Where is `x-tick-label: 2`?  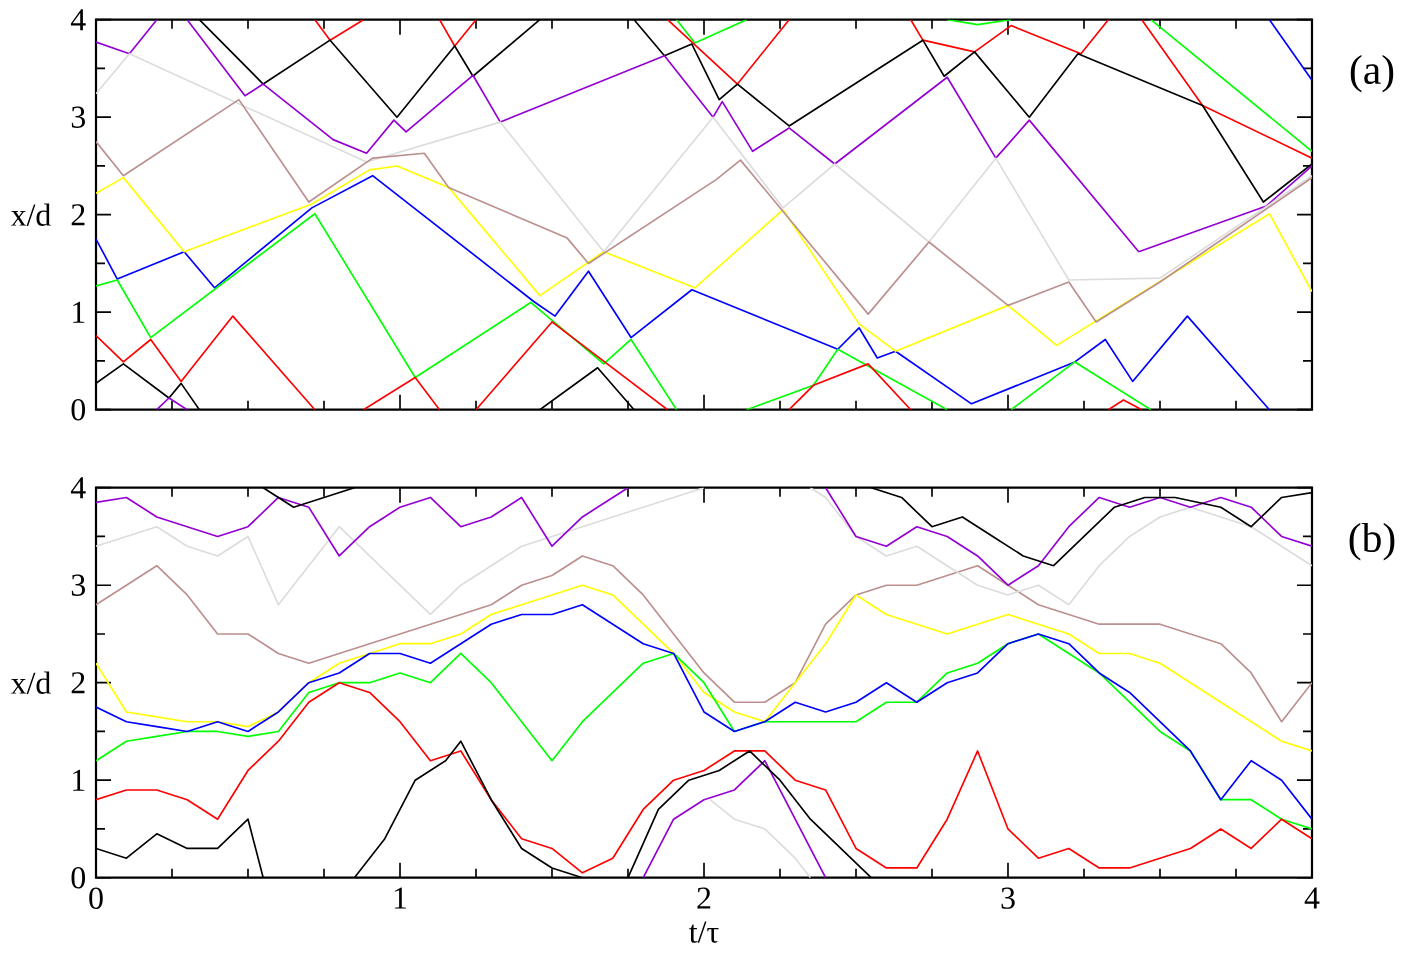 x-tick-label: 2 is located at coordinates (704, 898).